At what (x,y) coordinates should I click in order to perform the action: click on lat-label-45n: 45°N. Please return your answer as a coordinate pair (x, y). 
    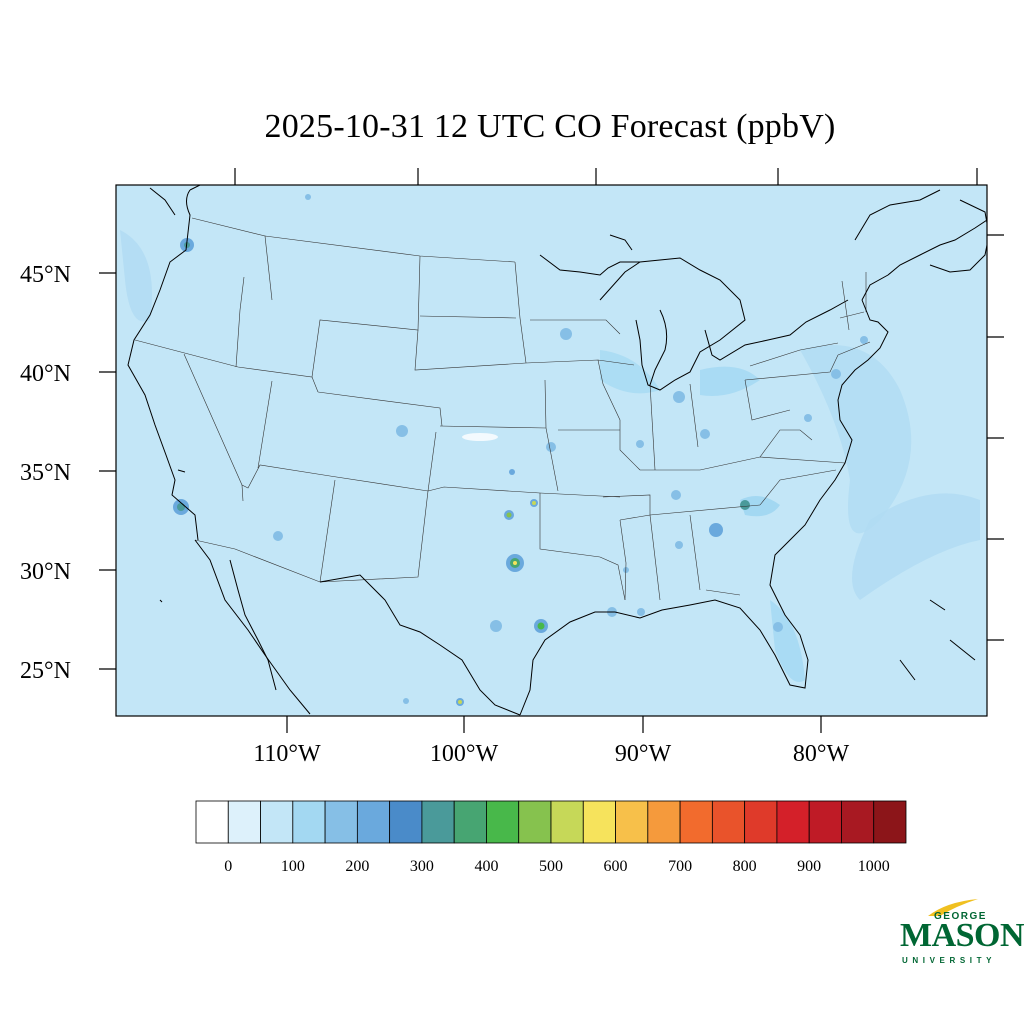
    Looking at the image, I should click on (45, 275).